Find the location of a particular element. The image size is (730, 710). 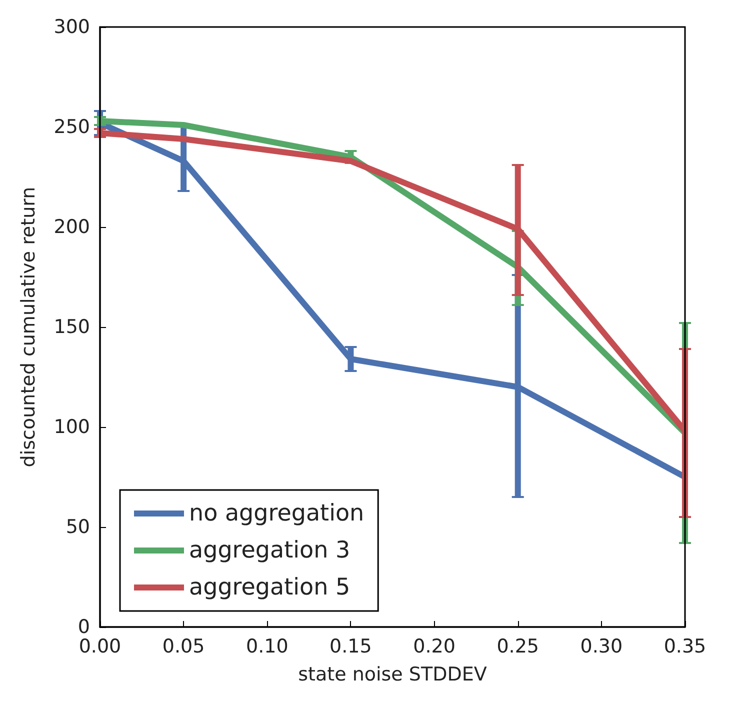

y-tick-label: 0 is located at coordinates (84, 627).